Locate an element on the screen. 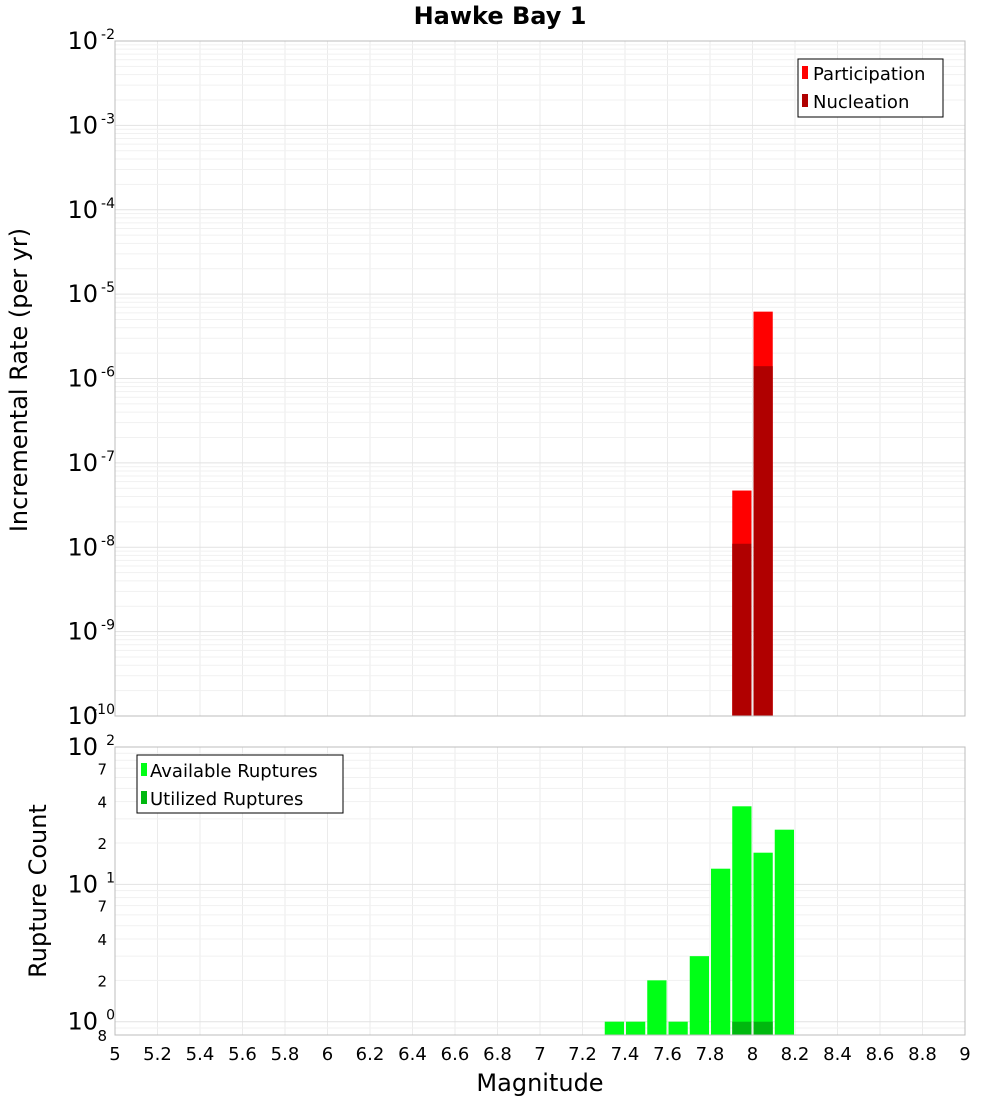  chart-title: Hawke Bay 1 is located at coordinates (500, 16).